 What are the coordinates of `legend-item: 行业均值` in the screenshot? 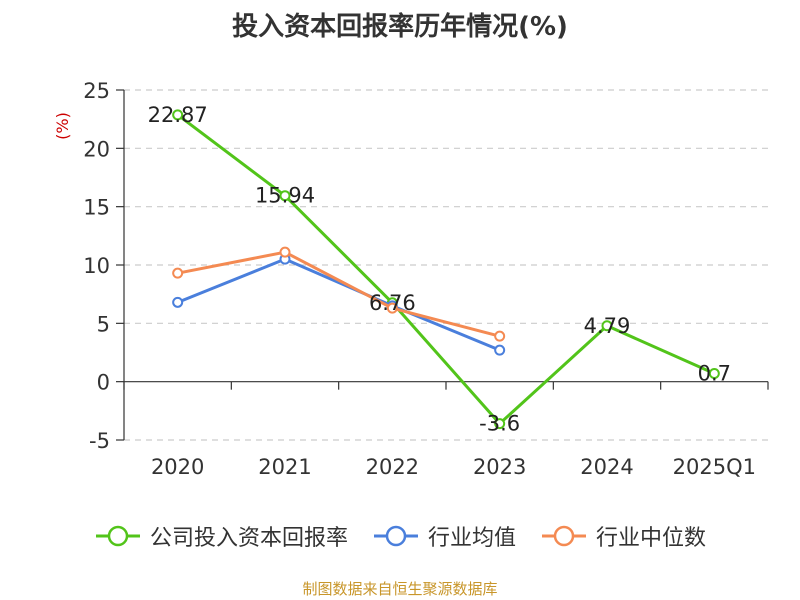 It's located at (444, 536).